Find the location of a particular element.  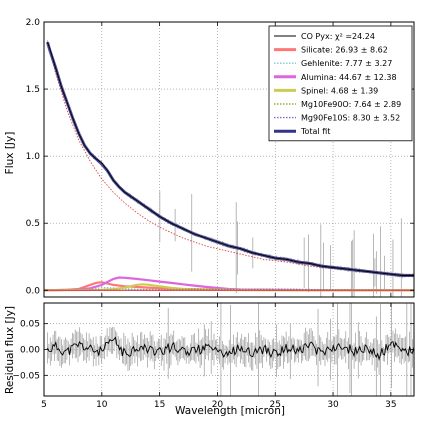

legend-label: Mg10Fe90O: 7.64 ± 2.89 is located at coordinates (351, 104).